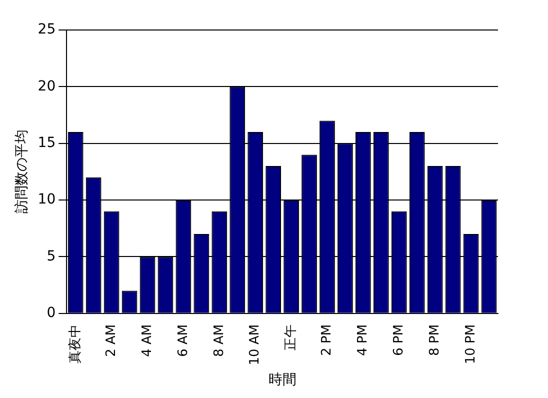 This screenshot has width=548, height=398. What do you see at coordinates (327, 340) in the screenshot?
I see `x-tick-label: 2 PM` at bounding box center [327, 340].